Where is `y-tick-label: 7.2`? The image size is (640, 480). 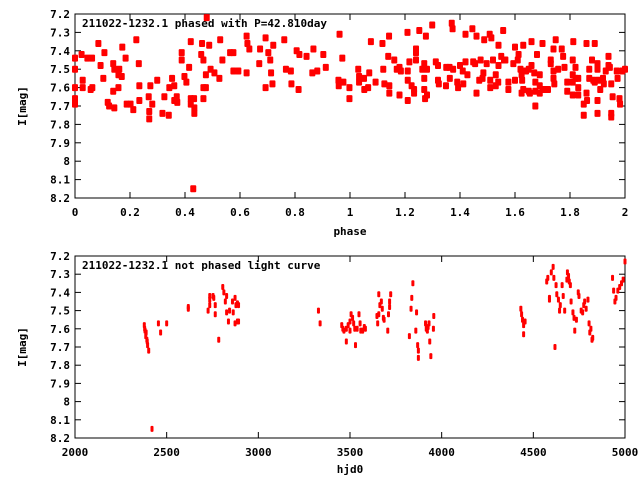
y-tick-label: 7.2 is located at coordinates (60, 14).